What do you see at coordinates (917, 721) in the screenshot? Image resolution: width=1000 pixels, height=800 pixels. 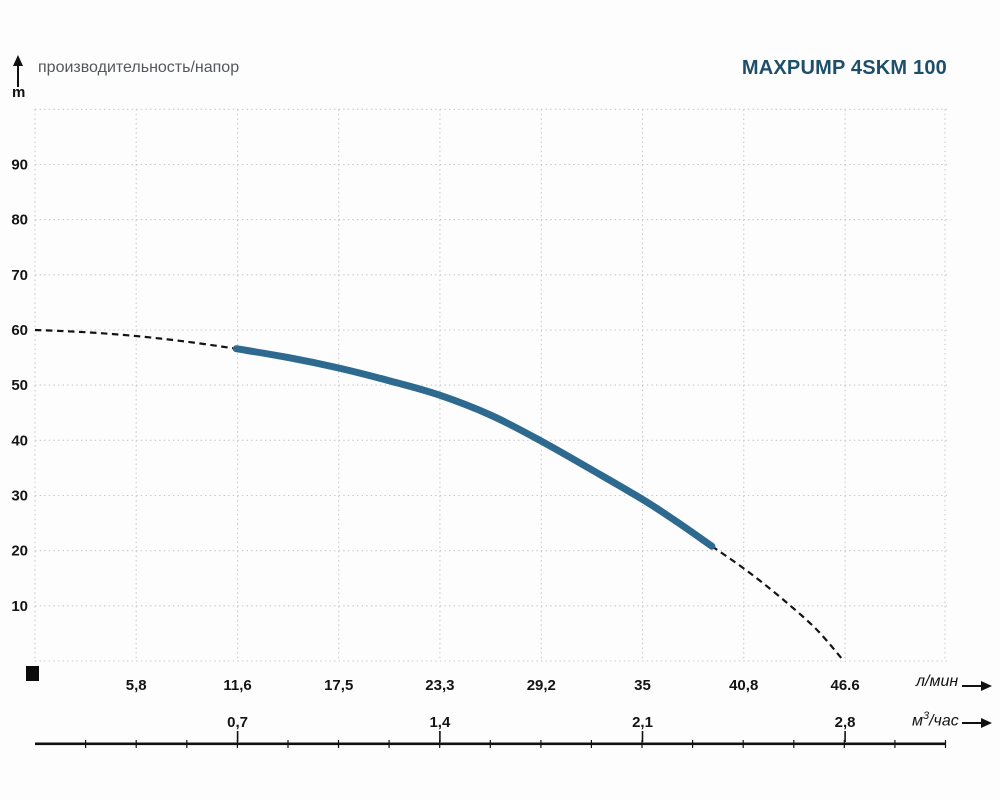 I see `m3h-unit-base: м` at bounding box center [917, 721].